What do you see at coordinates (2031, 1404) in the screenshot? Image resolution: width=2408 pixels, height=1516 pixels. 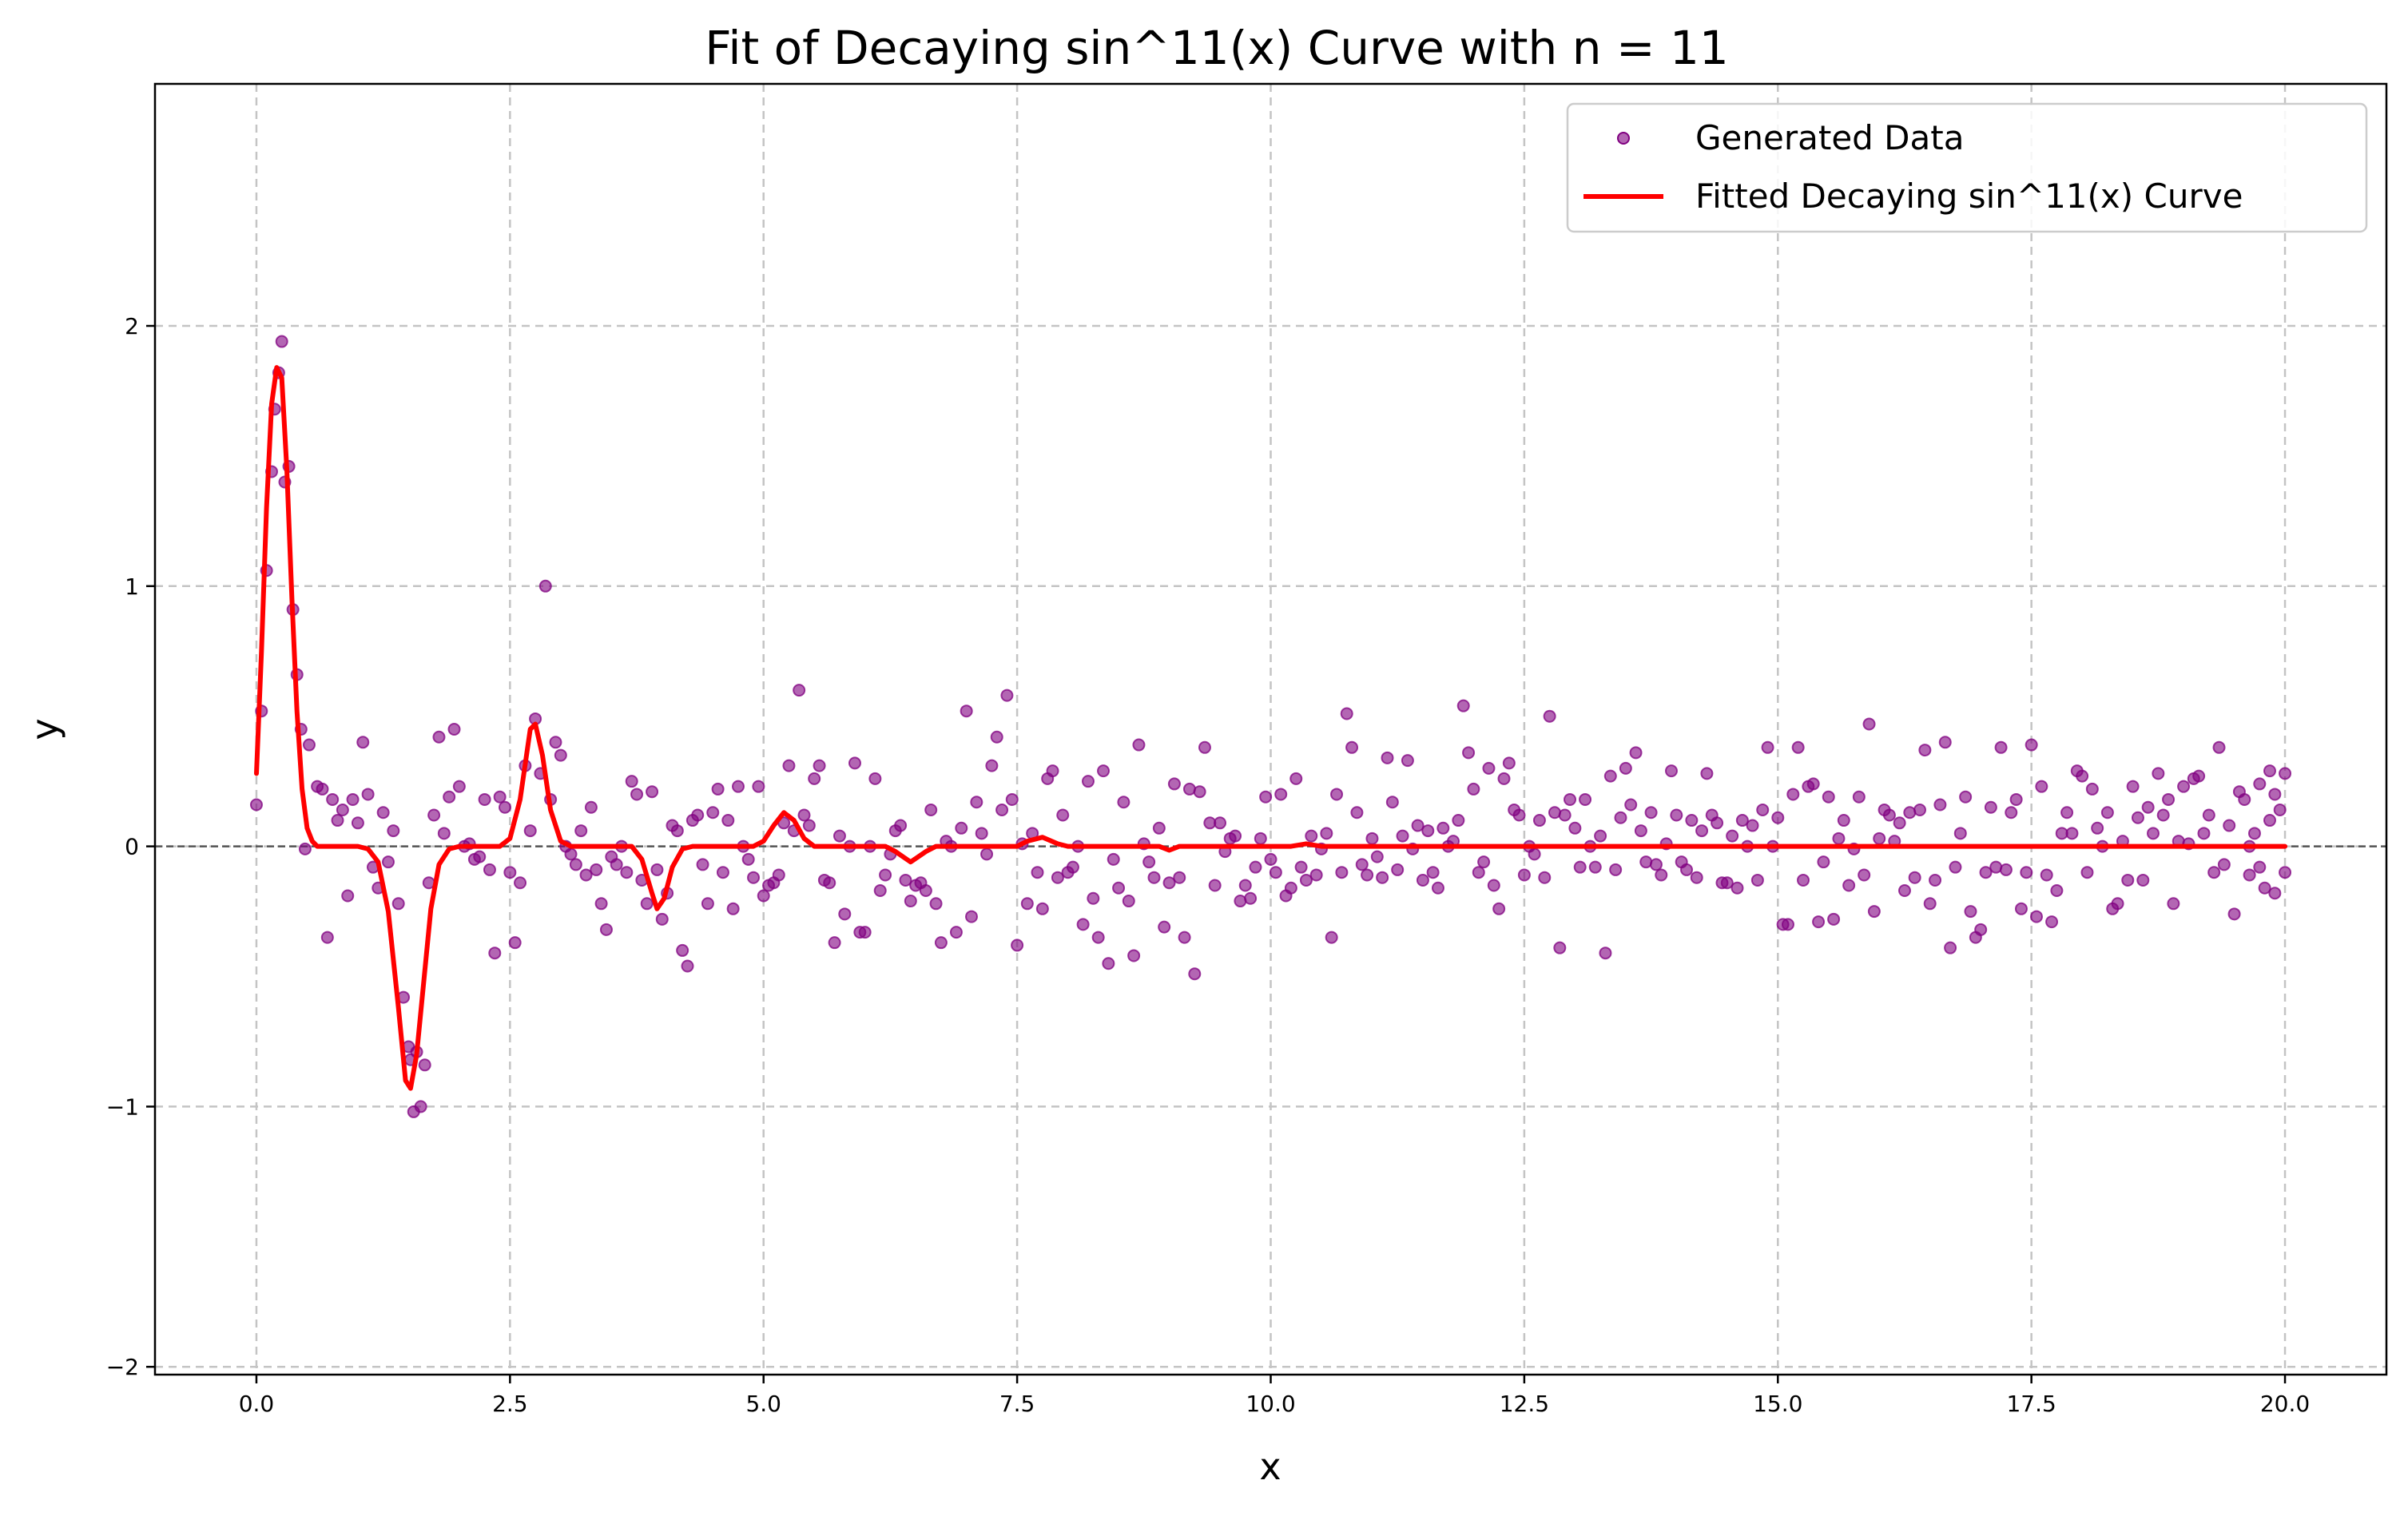 I see `x-tick-label: 17.5` at bounding box center [2031, 1404].